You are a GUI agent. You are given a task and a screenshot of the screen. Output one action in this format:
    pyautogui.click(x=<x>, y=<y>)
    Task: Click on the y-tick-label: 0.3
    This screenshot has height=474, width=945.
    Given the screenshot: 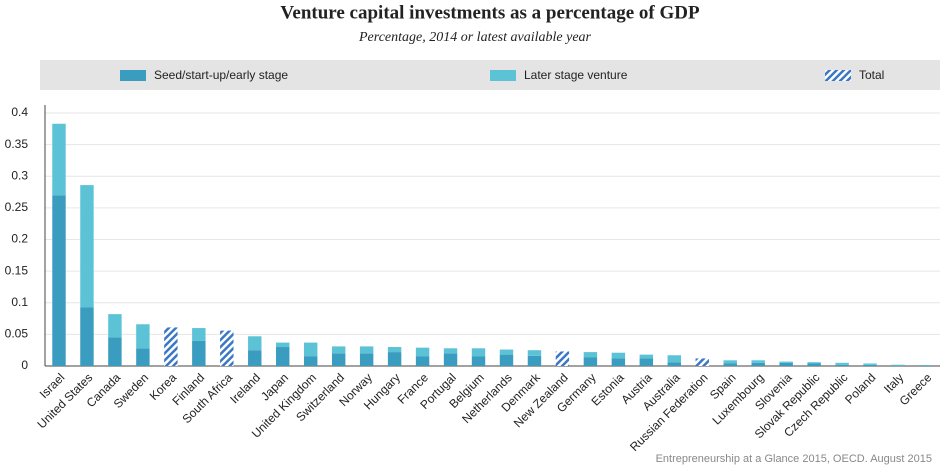 What is the action you would take?
    pyautogui.click(x=19, y=175)
    